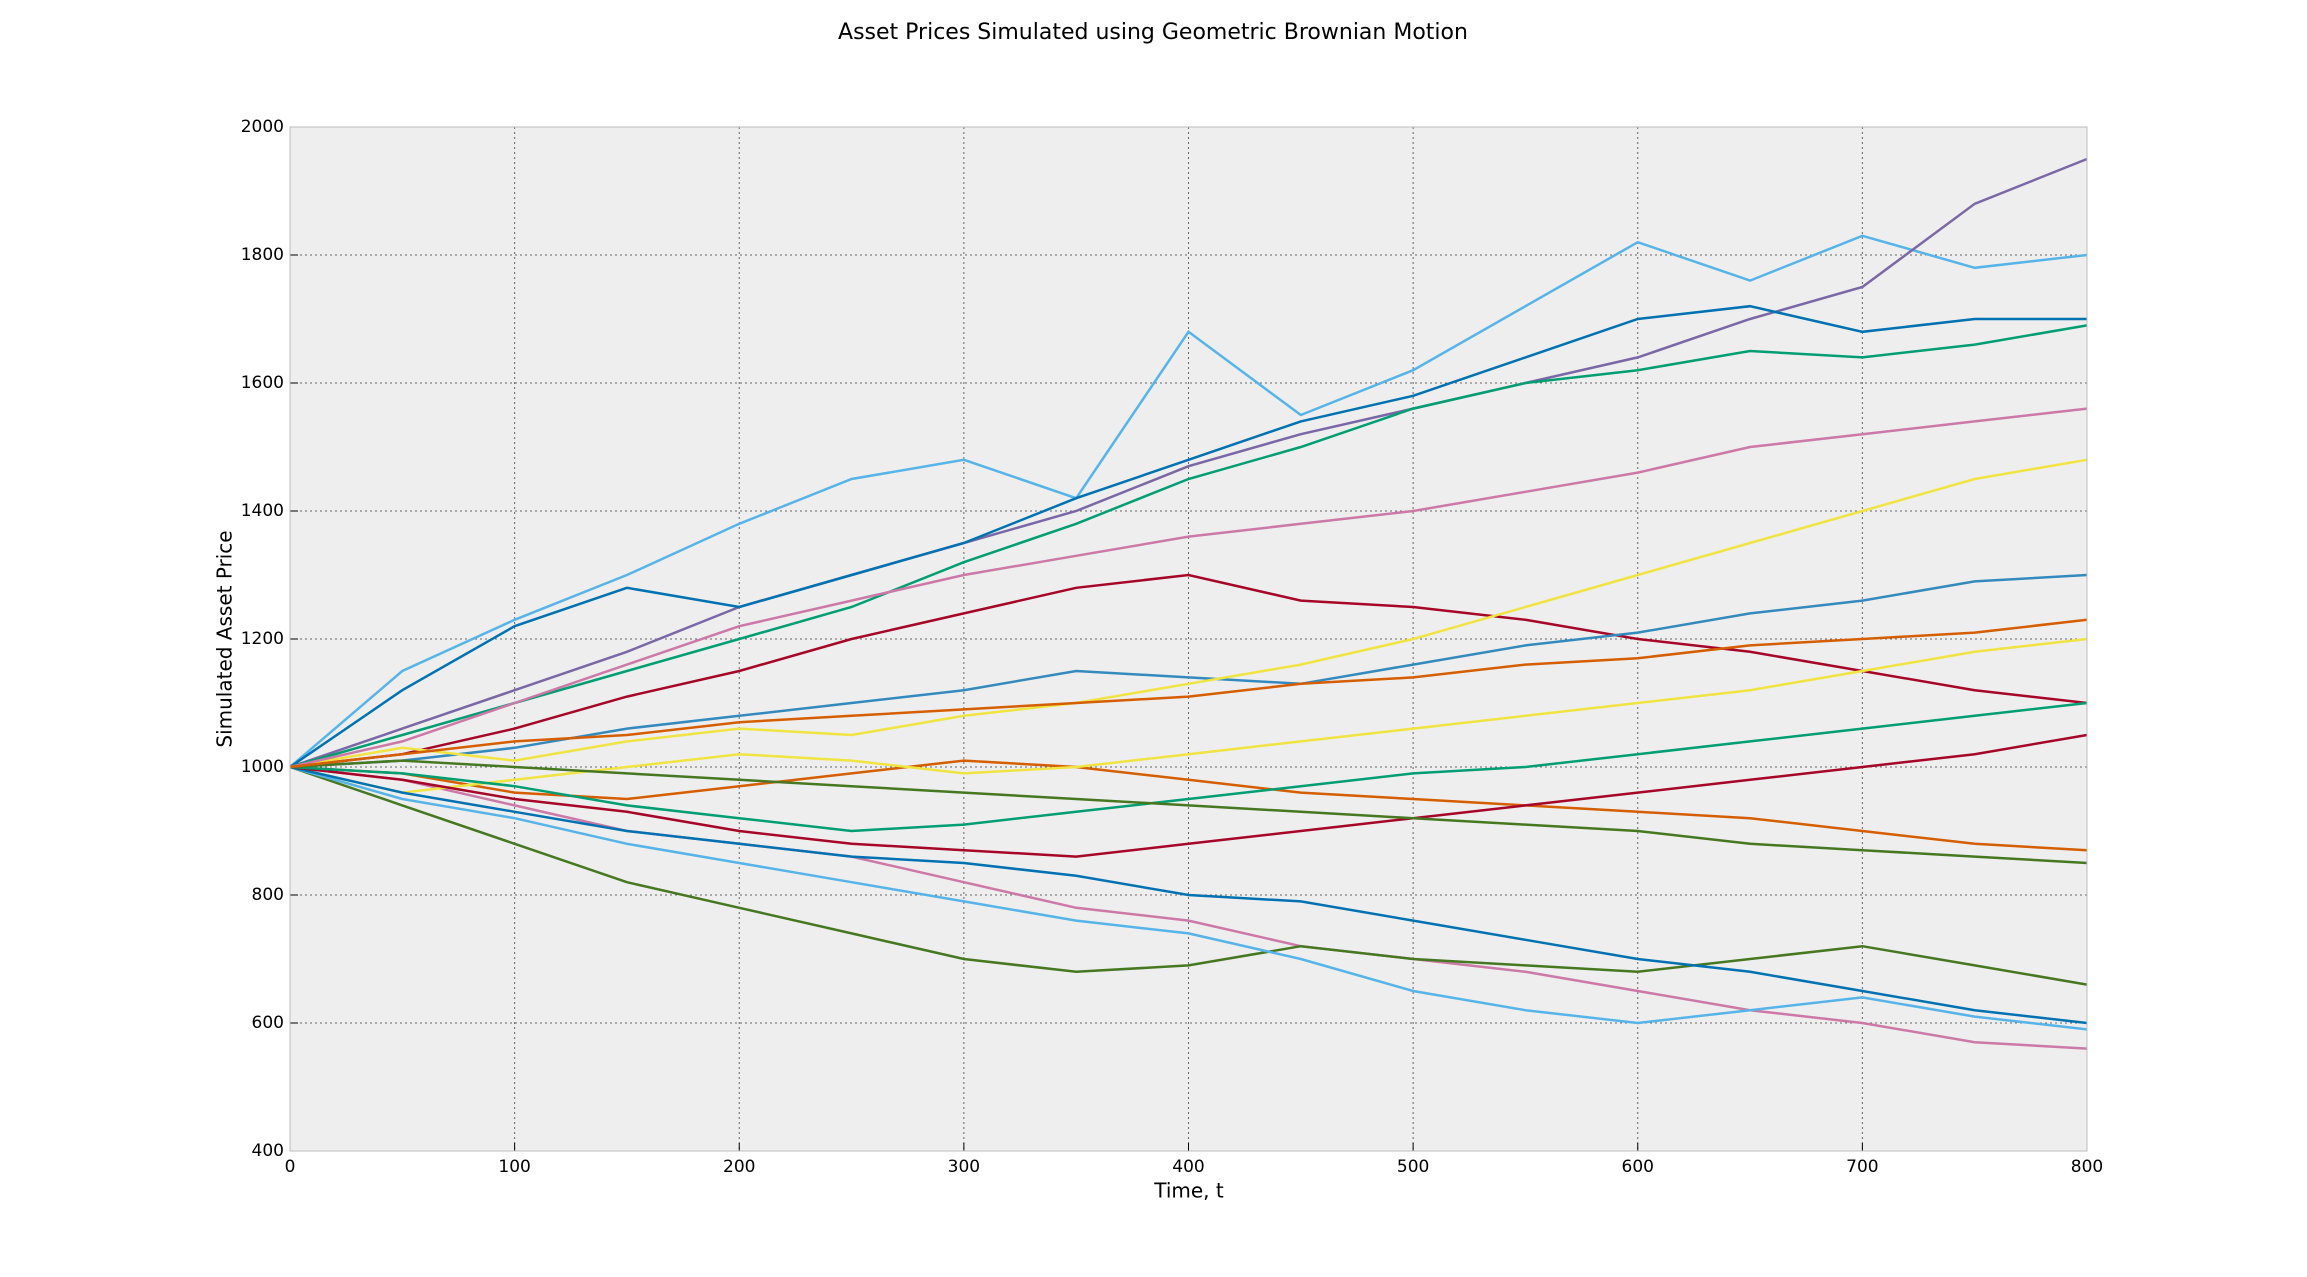 The image size is (2307, 1277). I want to click on x-tick-label: 200, so click(739, 1167).